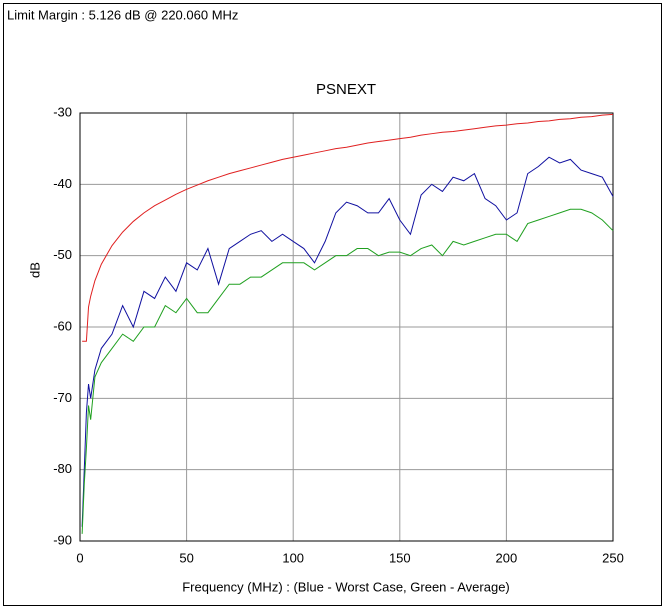  Describe the element at coordinates (79, 557) in the screenshot. I see `x-tick-label: 0` at that location.